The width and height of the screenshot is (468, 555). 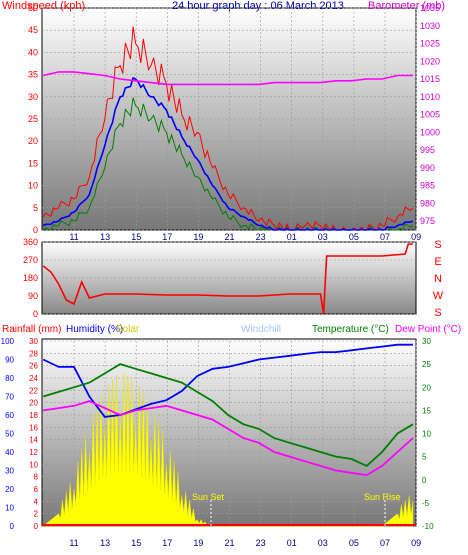 What do you see at coordinates (416, 543) in the screenshot?
I see `temp-x-tick-label: 09` at bounding box center [416, 543].